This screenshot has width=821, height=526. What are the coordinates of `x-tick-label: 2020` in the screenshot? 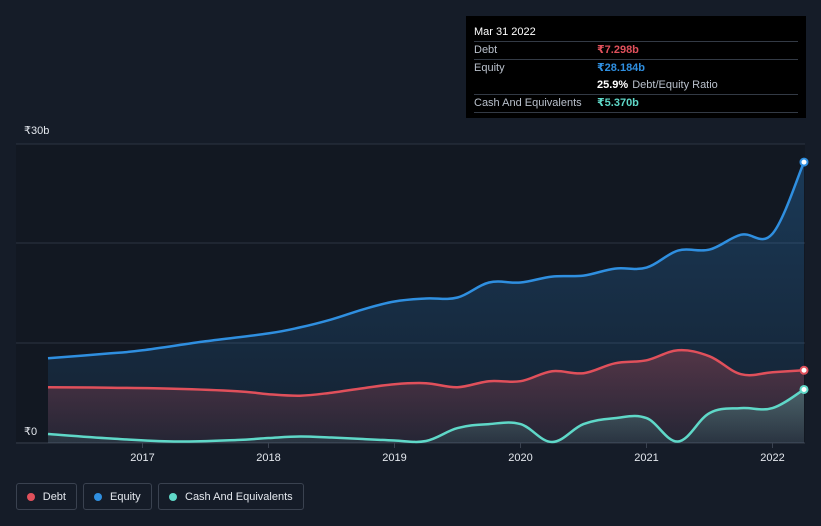 It's located at (520, 458).